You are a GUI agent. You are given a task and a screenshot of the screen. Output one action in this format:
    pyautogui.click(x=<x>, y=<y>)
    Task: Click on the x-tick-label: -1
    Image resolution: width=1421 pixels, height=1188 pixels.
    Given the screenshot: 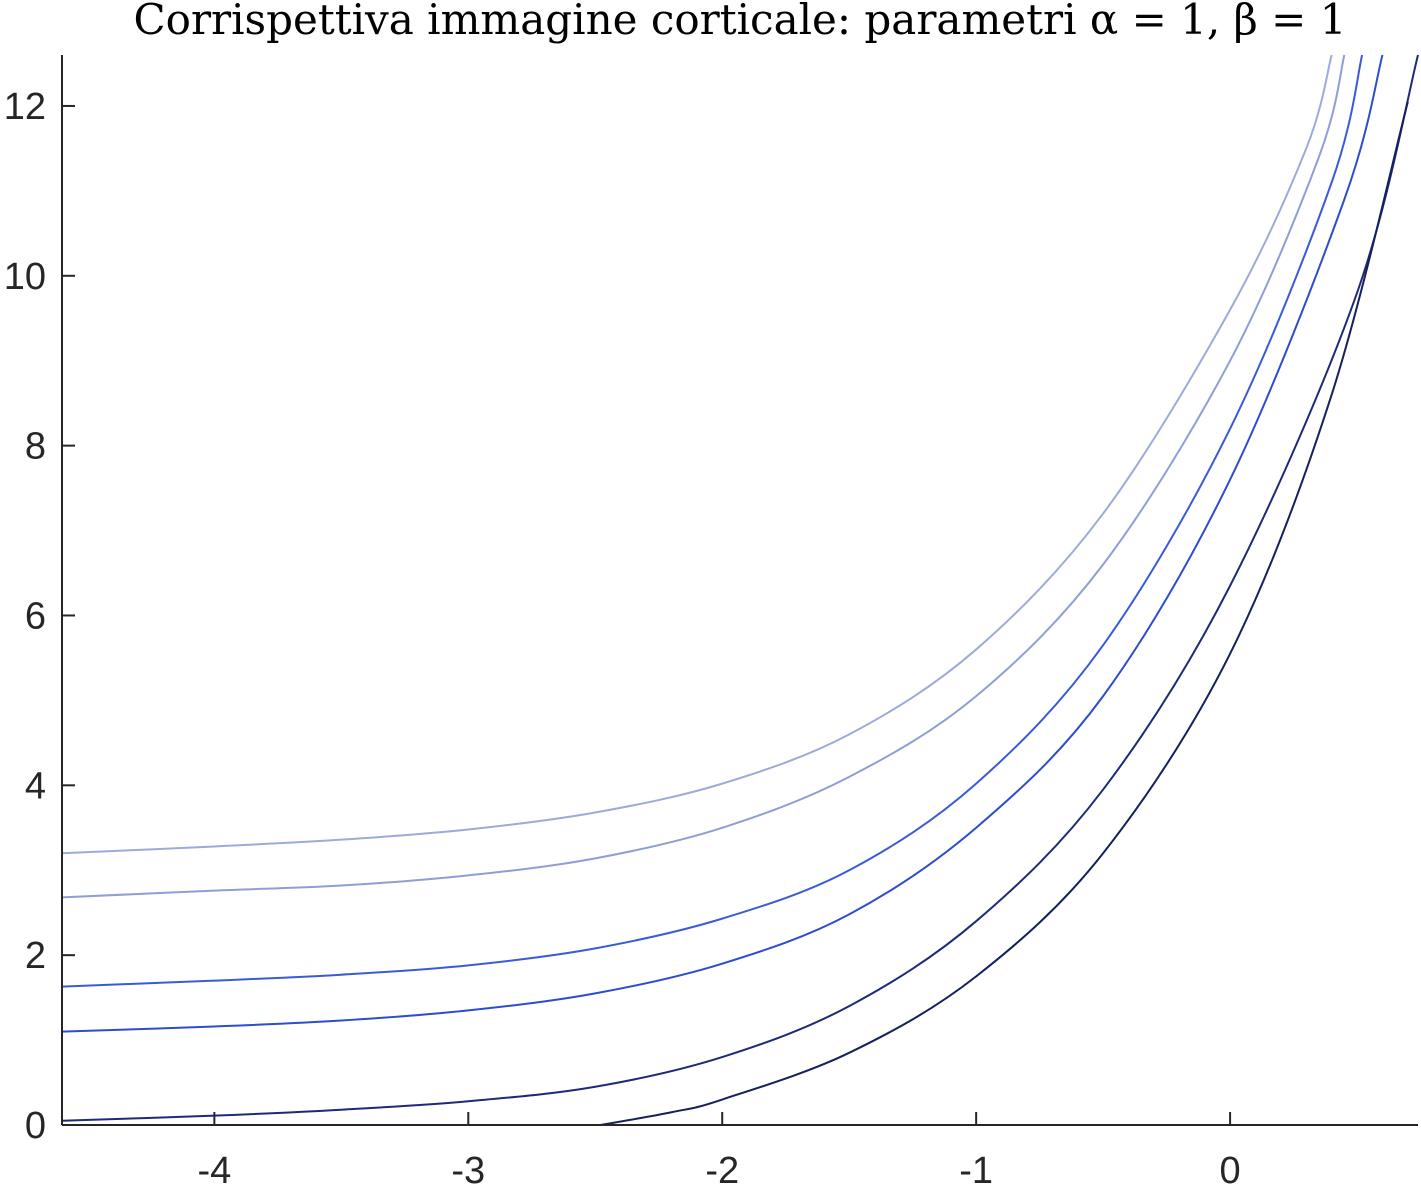 What is the action you would take?
    pyautogui.click(x=976, y=1169)
    